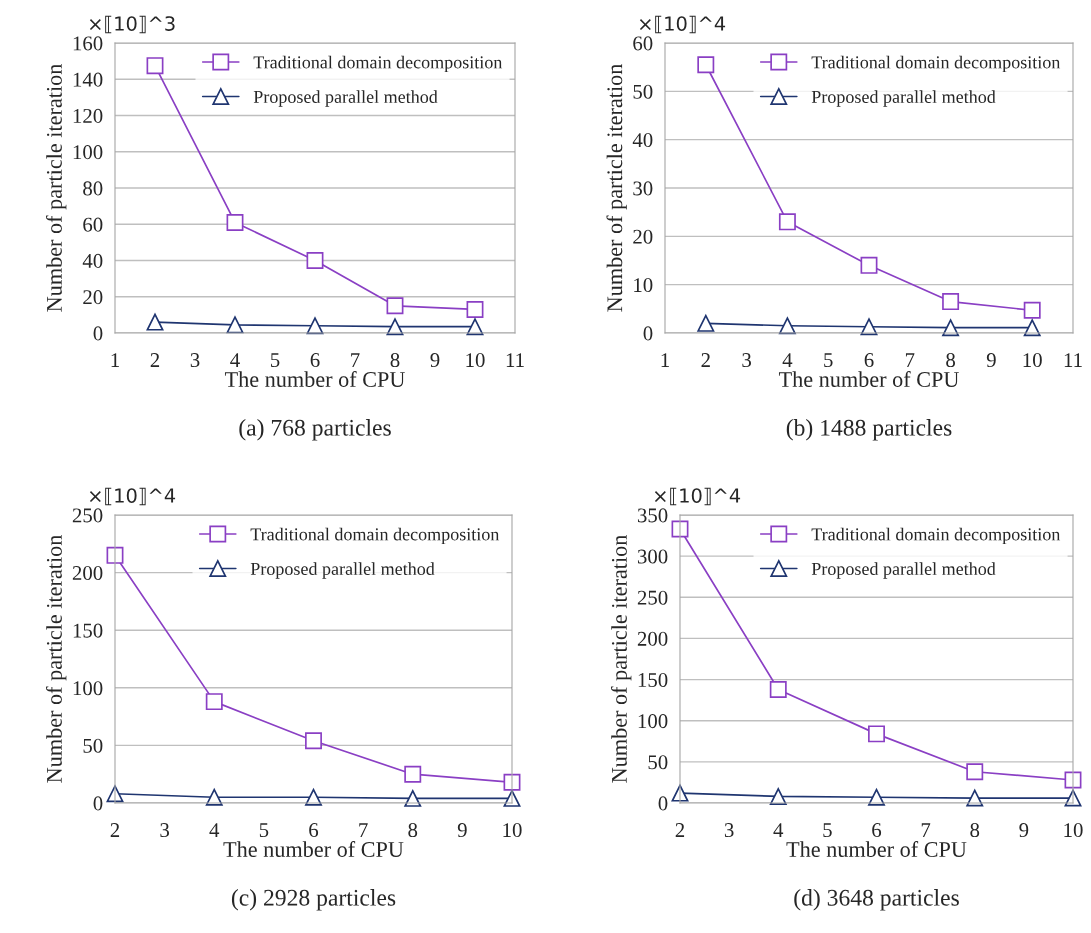 This screenshot has width=1091, height=933. What do you see at coordinates (652, 597) in the screenshot?
I see `y-tick-label: 250` at bounding box center [652, 597].